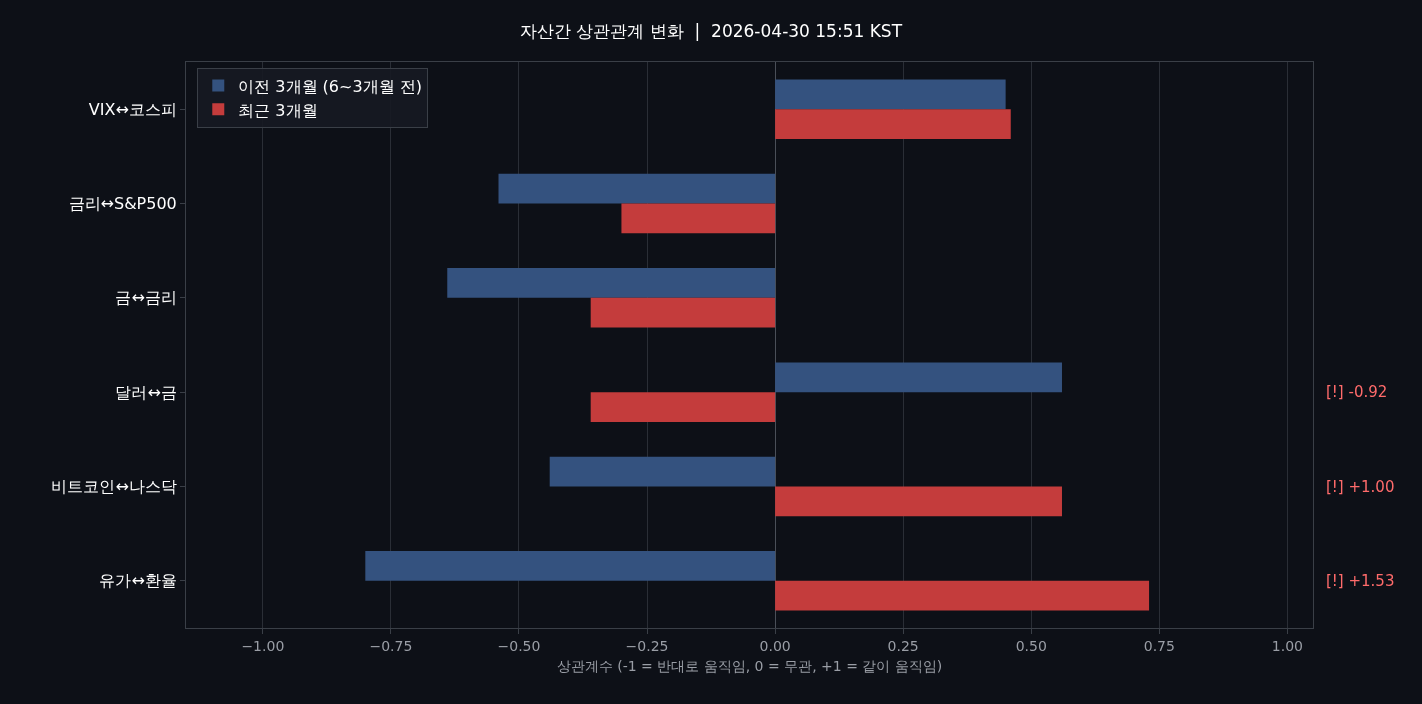 The width and height of the screenshot is (1422, 704). Describe the element at coordinates (146, 392) in the screenshot. I see `y-tick-label: 달러↔금` at that location.